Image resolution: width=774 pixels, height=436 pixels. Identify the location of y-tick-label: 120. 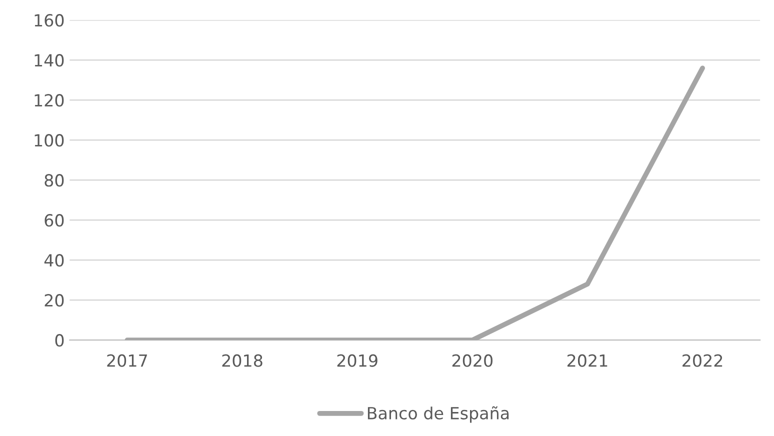
(49, 100).